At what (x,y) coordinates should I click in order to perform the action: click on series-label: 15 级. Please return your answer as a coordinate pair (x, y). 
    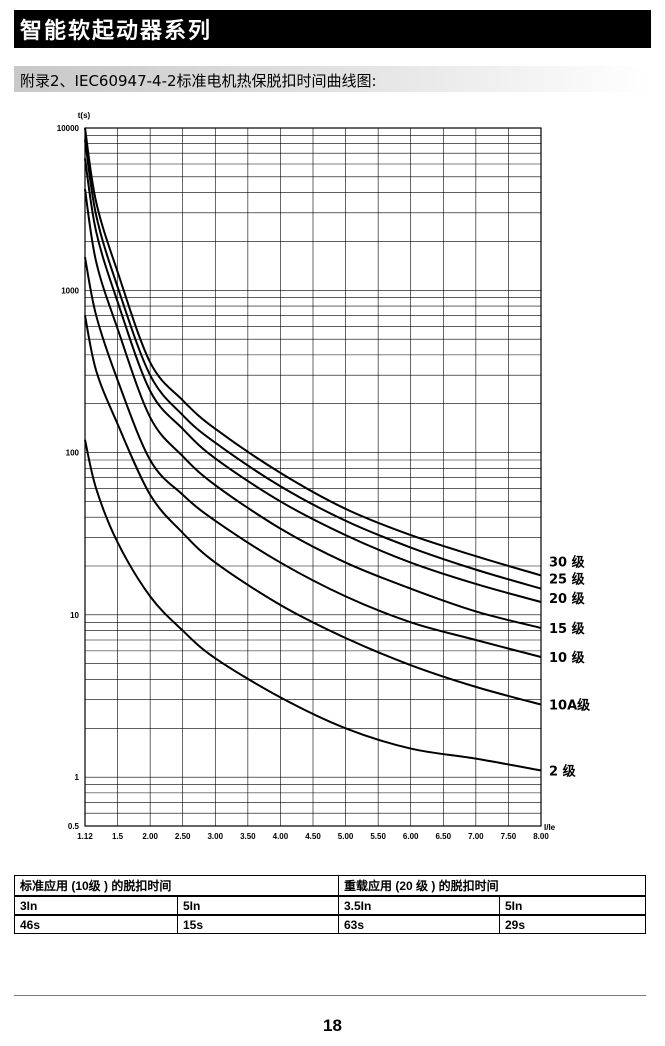
    Looking at the image, I should click on (567, 629).